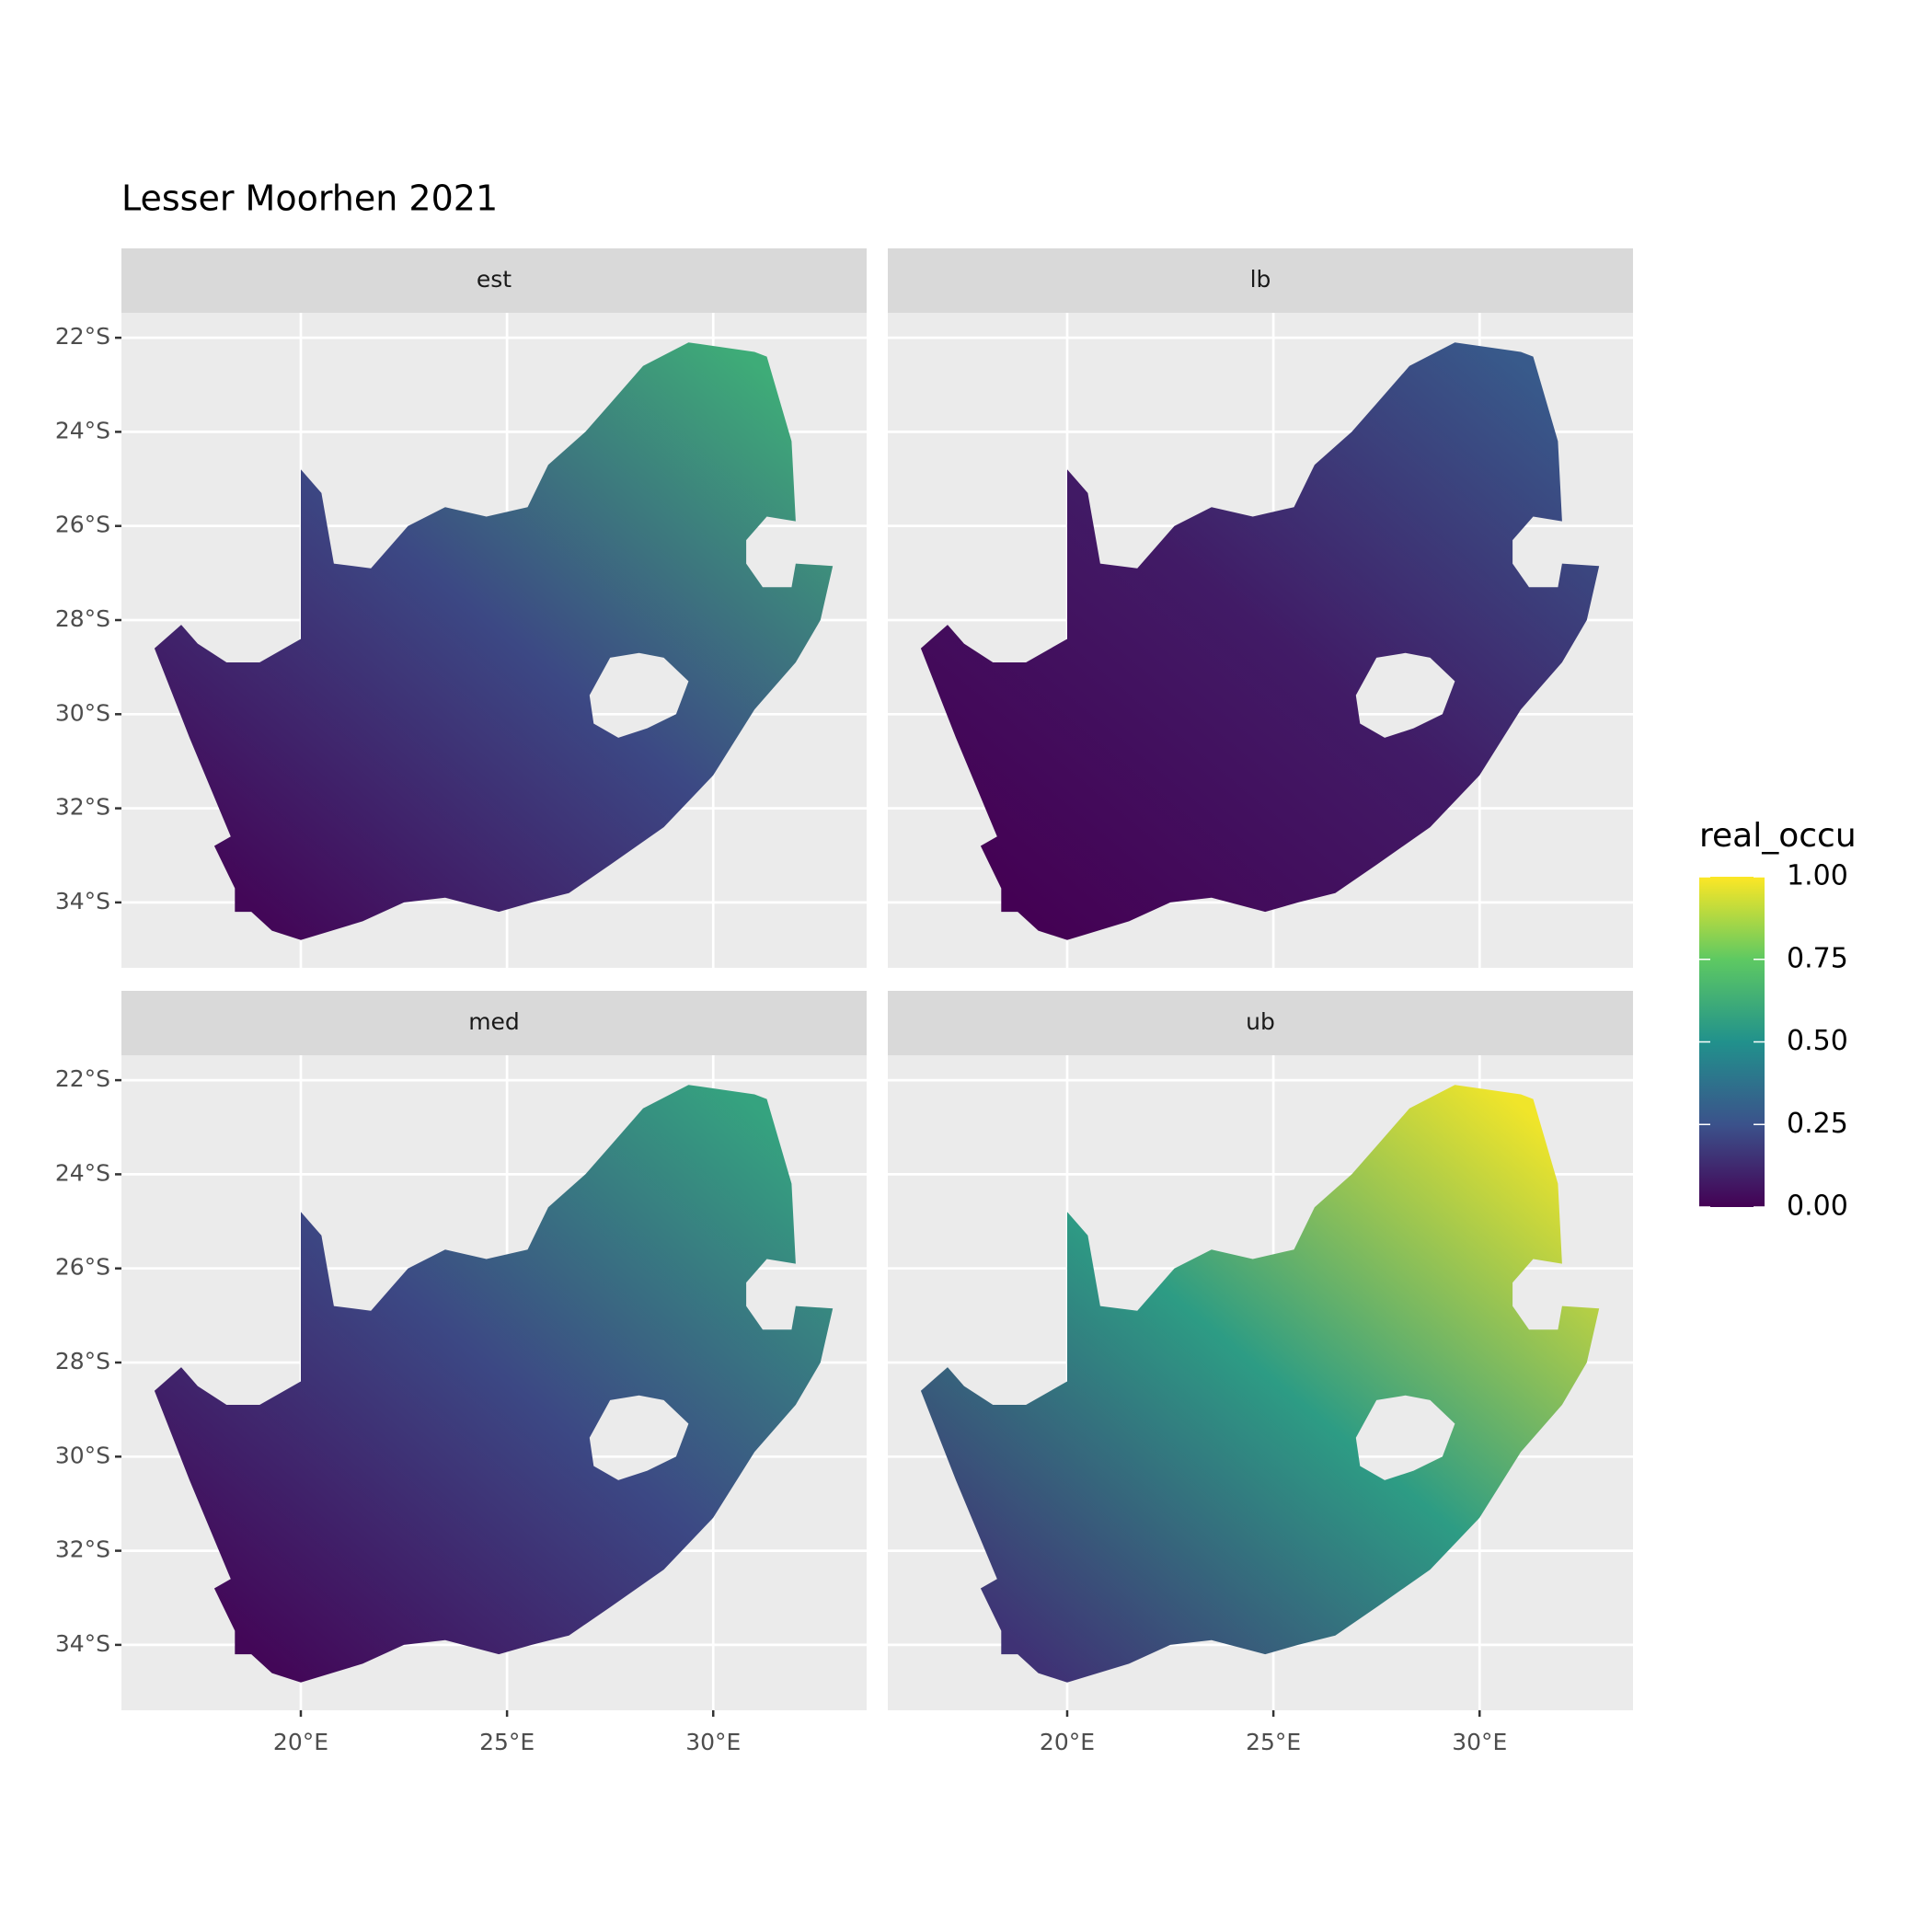 The height and width of the screenshot is (1932, 1932). I want to click on facet-label: est, so click(494, 279).